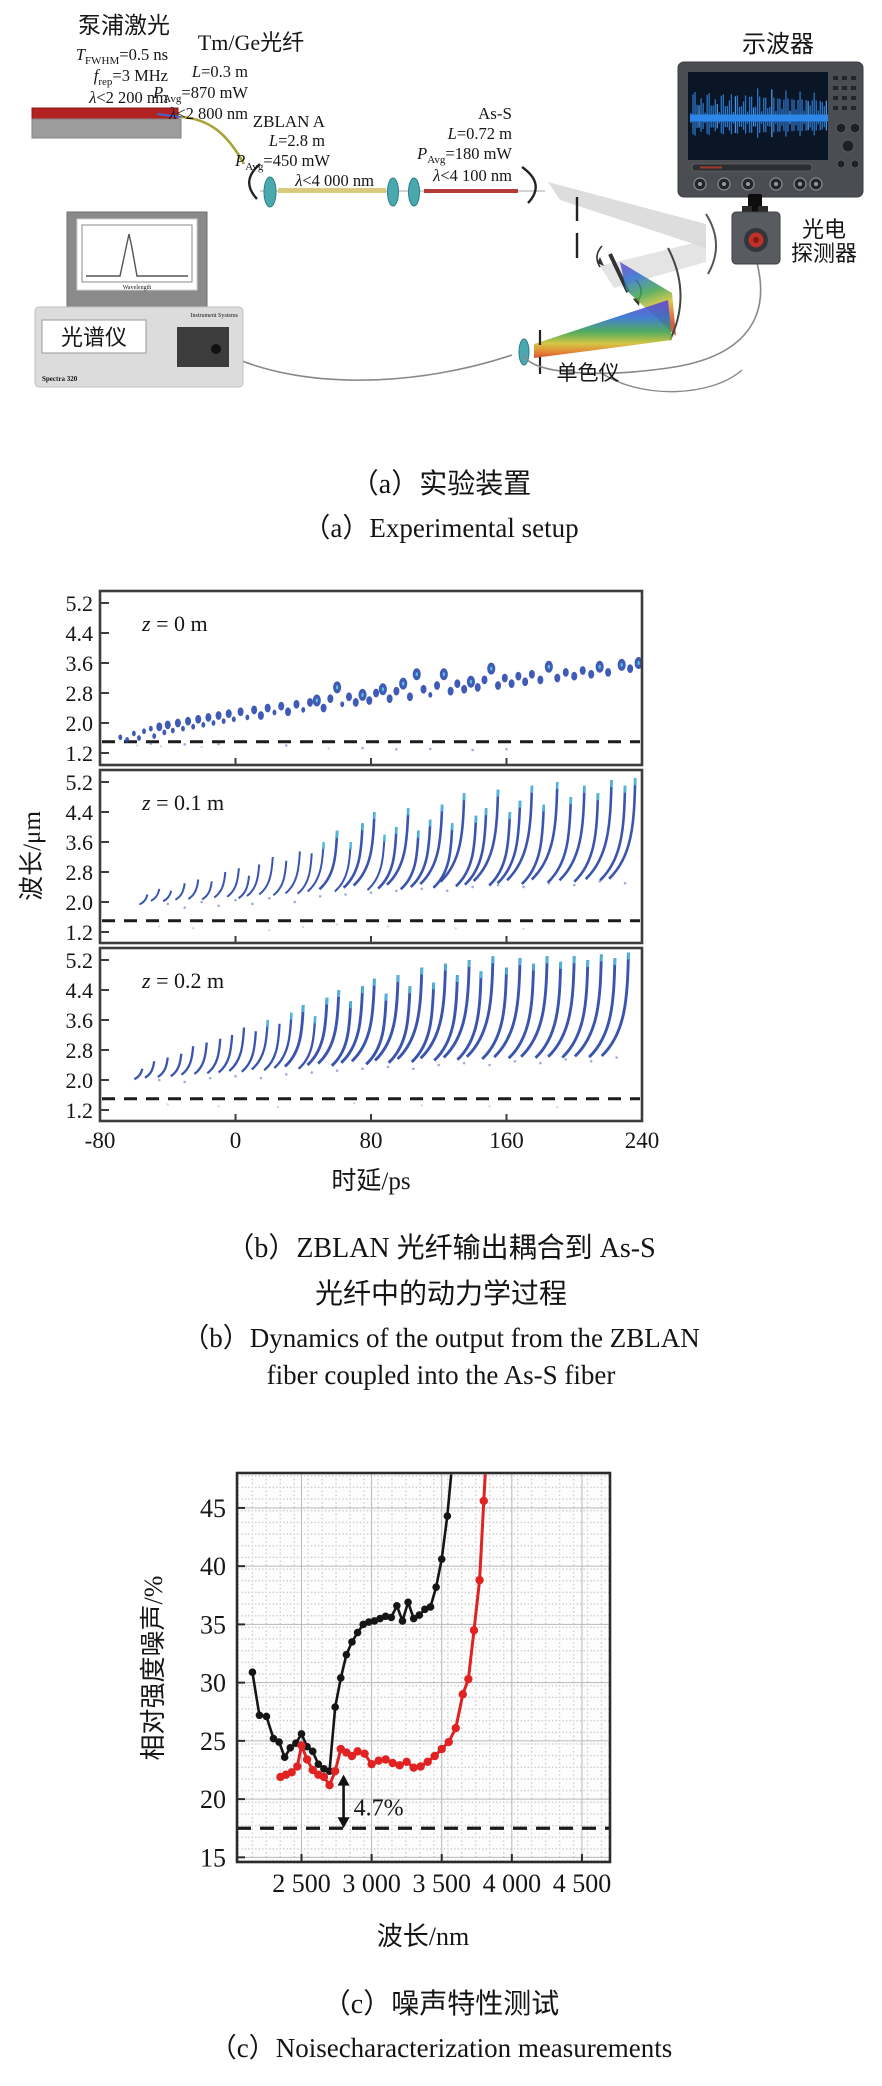  Describe the element at coordinates (174, 623) in the screenshot. I see `panel-z-label: z = 0 m` at that location.